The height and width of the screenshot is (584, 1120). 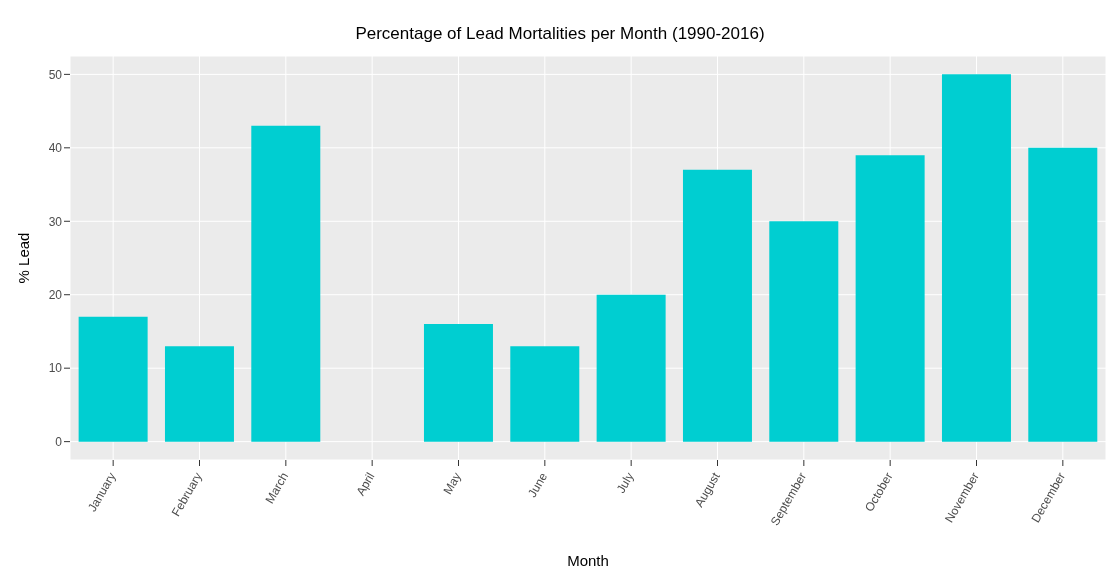 What do you see at coordinates (55, 221) in the screenshot?
I see `y-tick-label: 30` at bounding box center [55, 221].